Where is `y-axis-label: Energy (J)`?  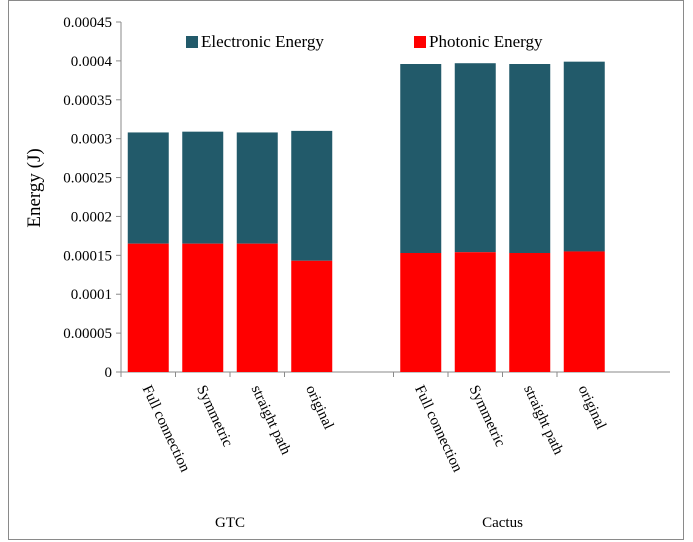
y-axis-label: Energy (J) is located at coordinates (34, 187).